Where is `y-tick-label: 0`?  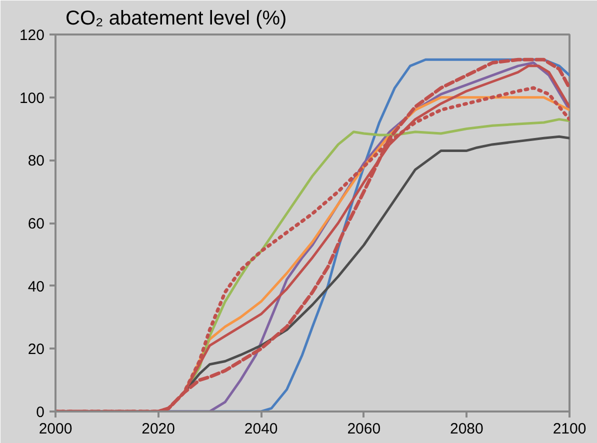
y-tick-label: 0 is located at coordinates (40, 412).